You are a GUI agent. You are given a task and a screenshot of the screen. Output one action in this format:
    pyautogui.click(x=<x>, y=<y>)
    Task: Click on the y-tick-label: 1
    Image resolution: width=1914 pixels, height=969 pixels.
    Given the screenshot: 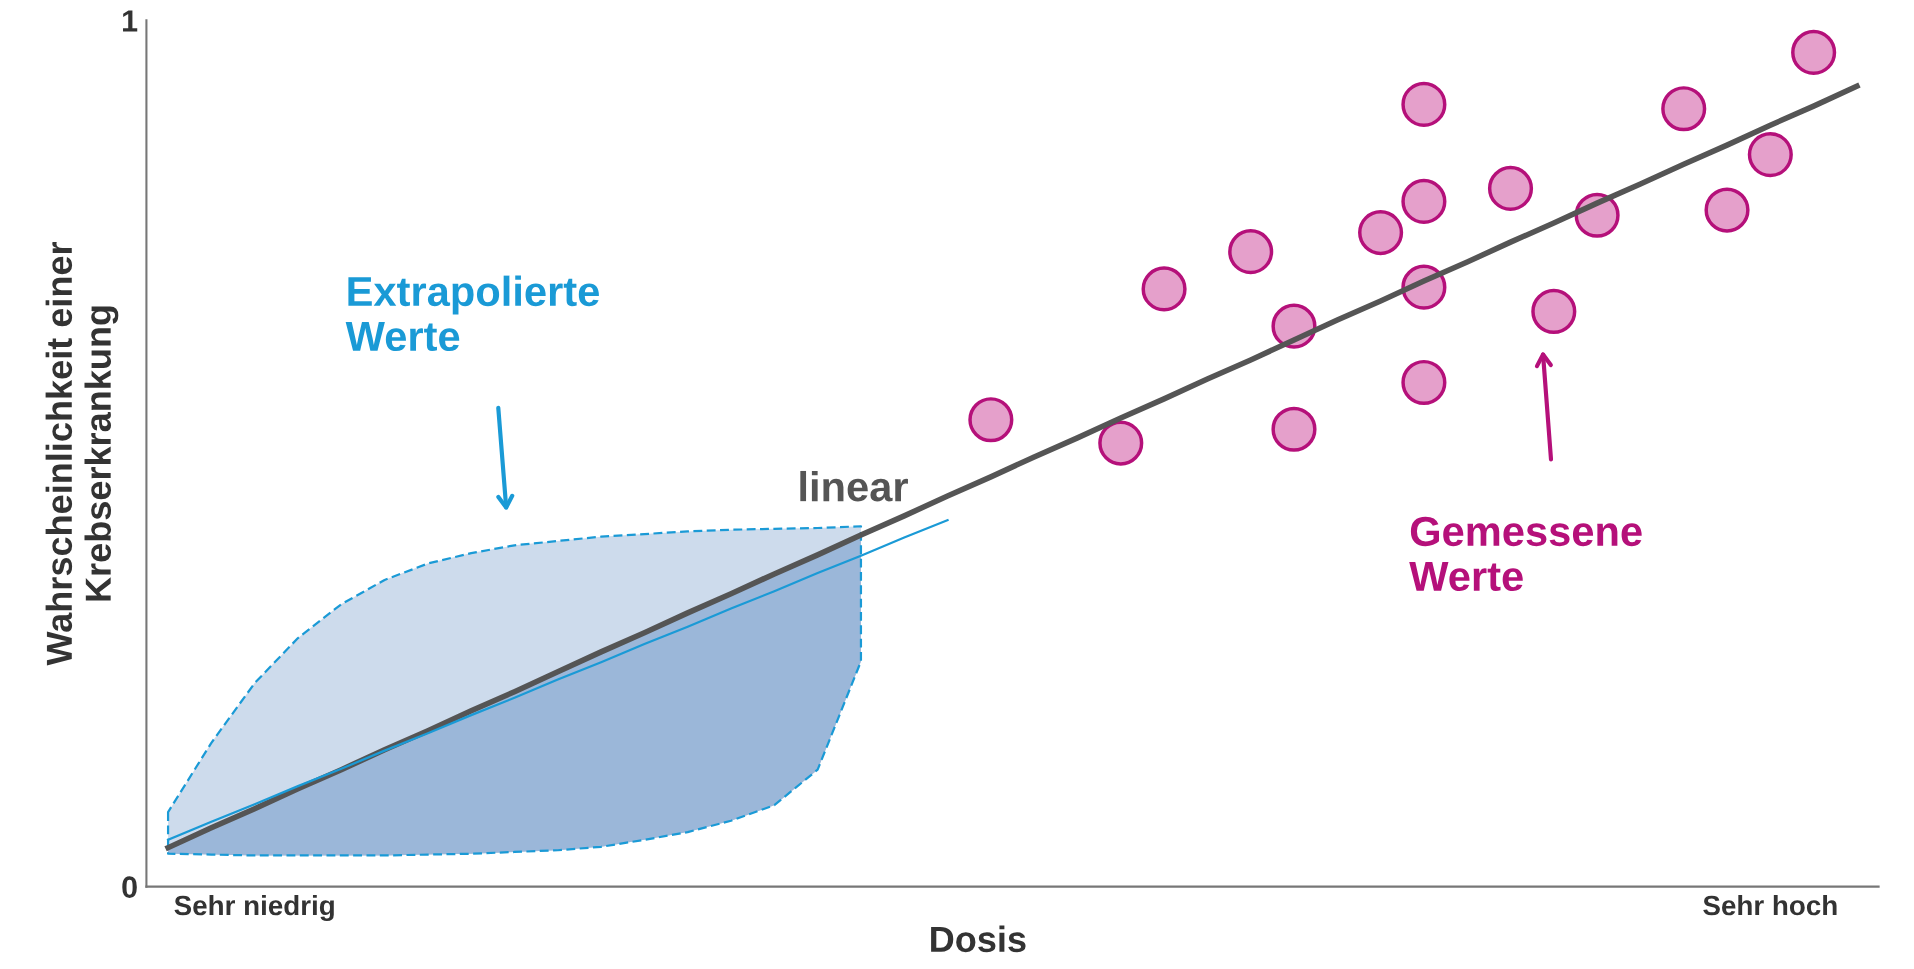 What is the action you would take?
    pyautogui.click(x=130, y=21)
    